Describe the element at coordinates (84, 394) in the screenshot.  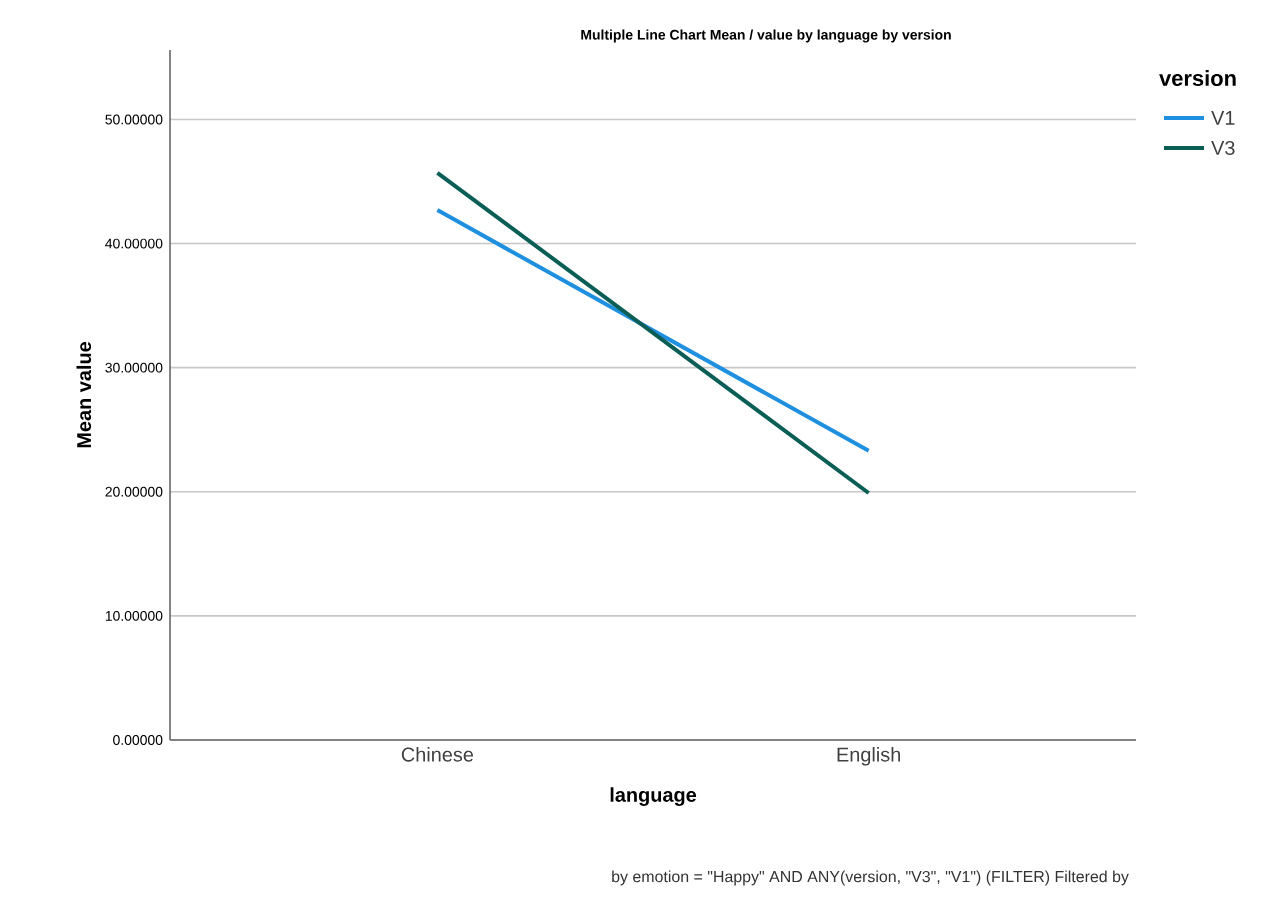
I see `y-axis-title: Mean value` at that location.